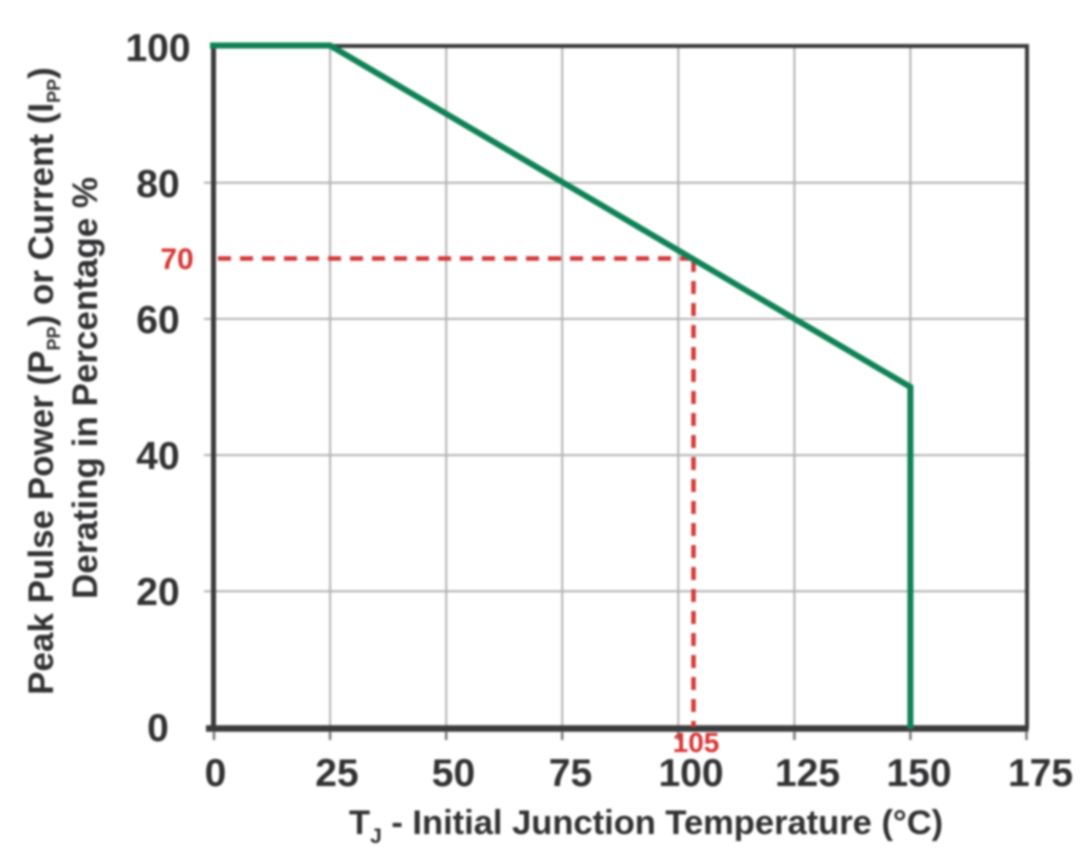  Describe the element at coordinates (176, 259) in the screenshot. I see `svg-text: 70` at that location.